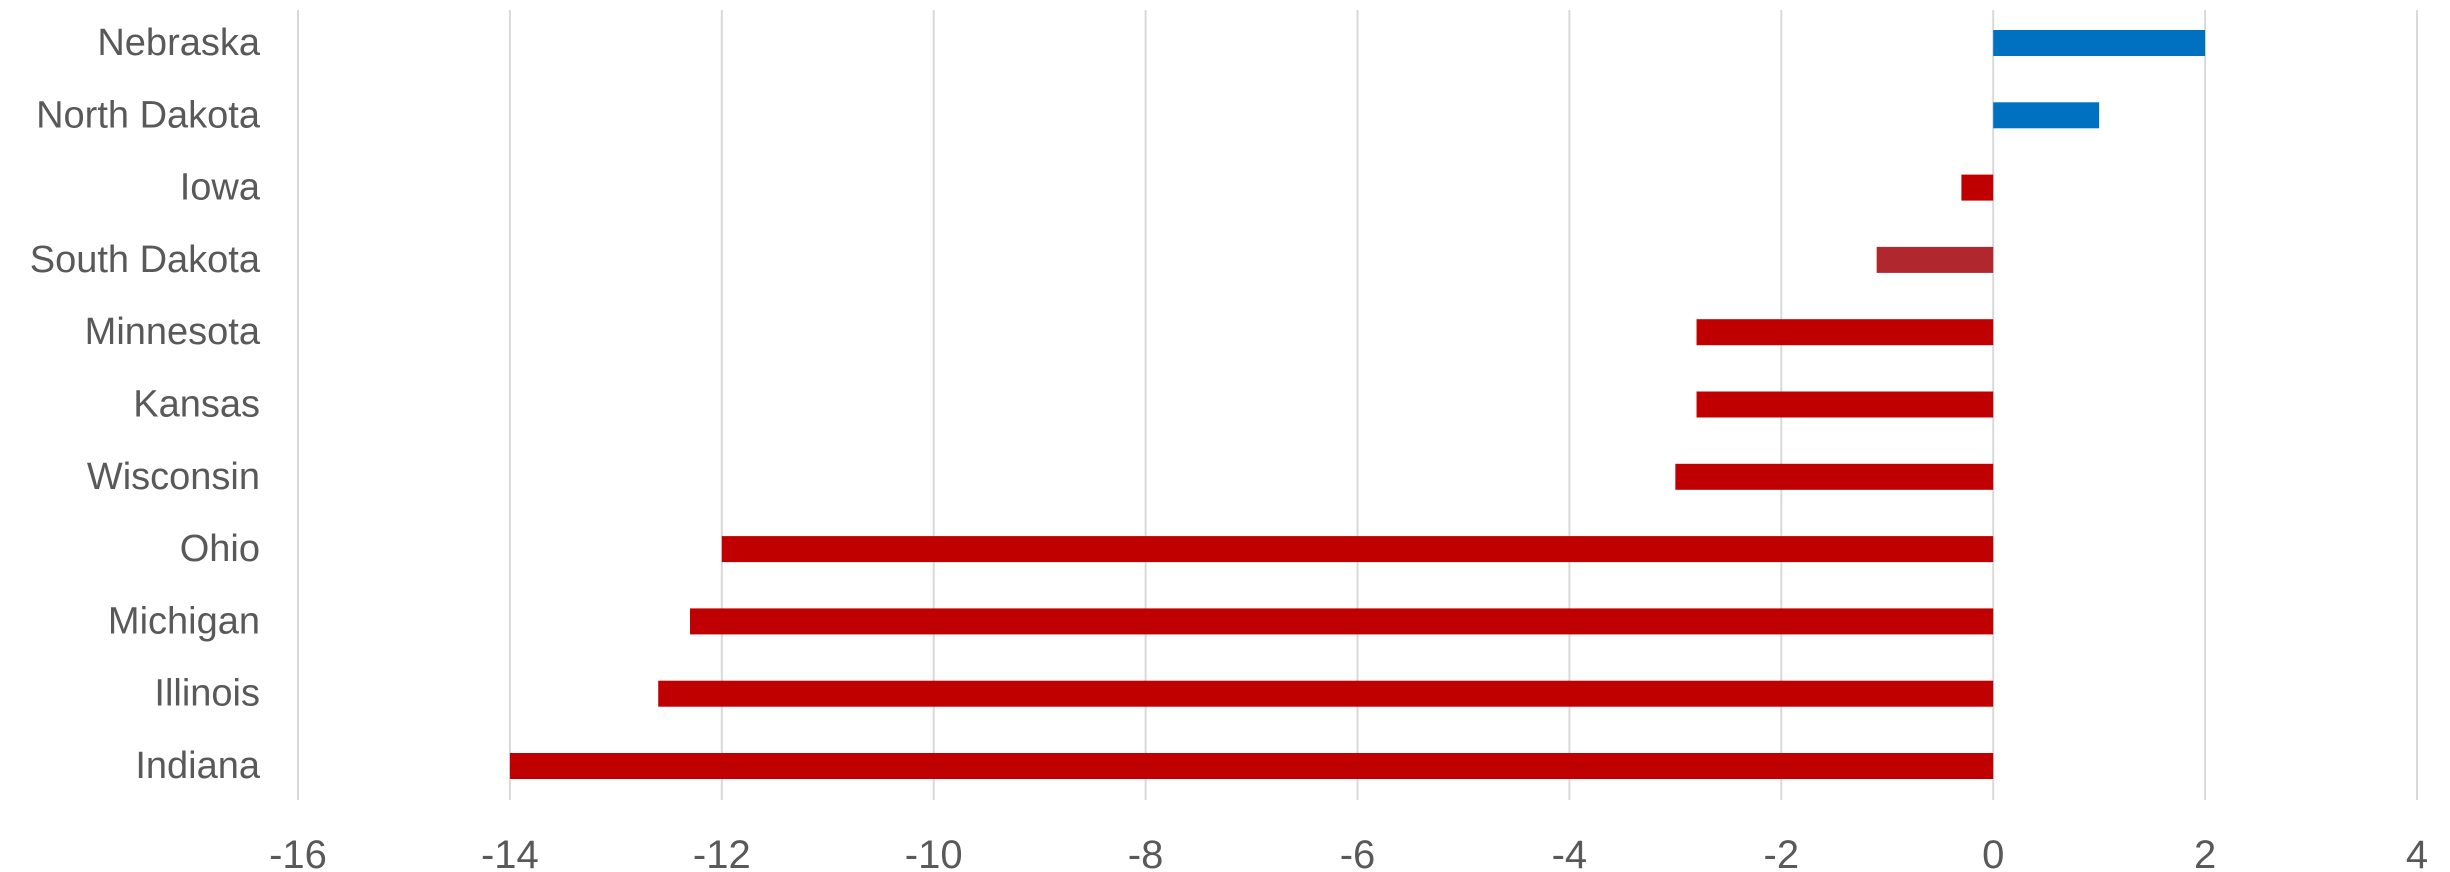  I want to click on category-label: Michigan, so click(184, 621).